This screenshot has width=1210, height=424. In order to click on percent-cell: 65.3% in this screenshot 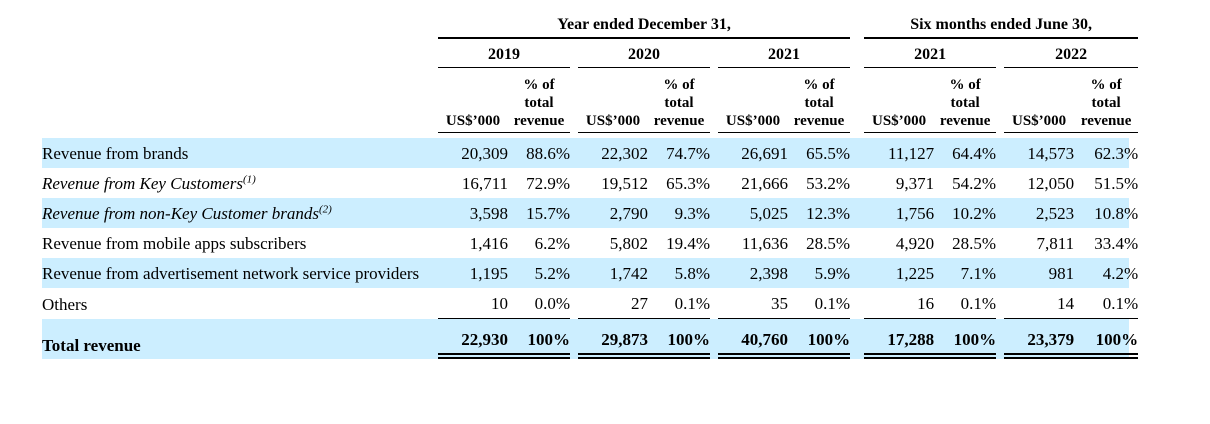, I will do `click(688, 183)`.